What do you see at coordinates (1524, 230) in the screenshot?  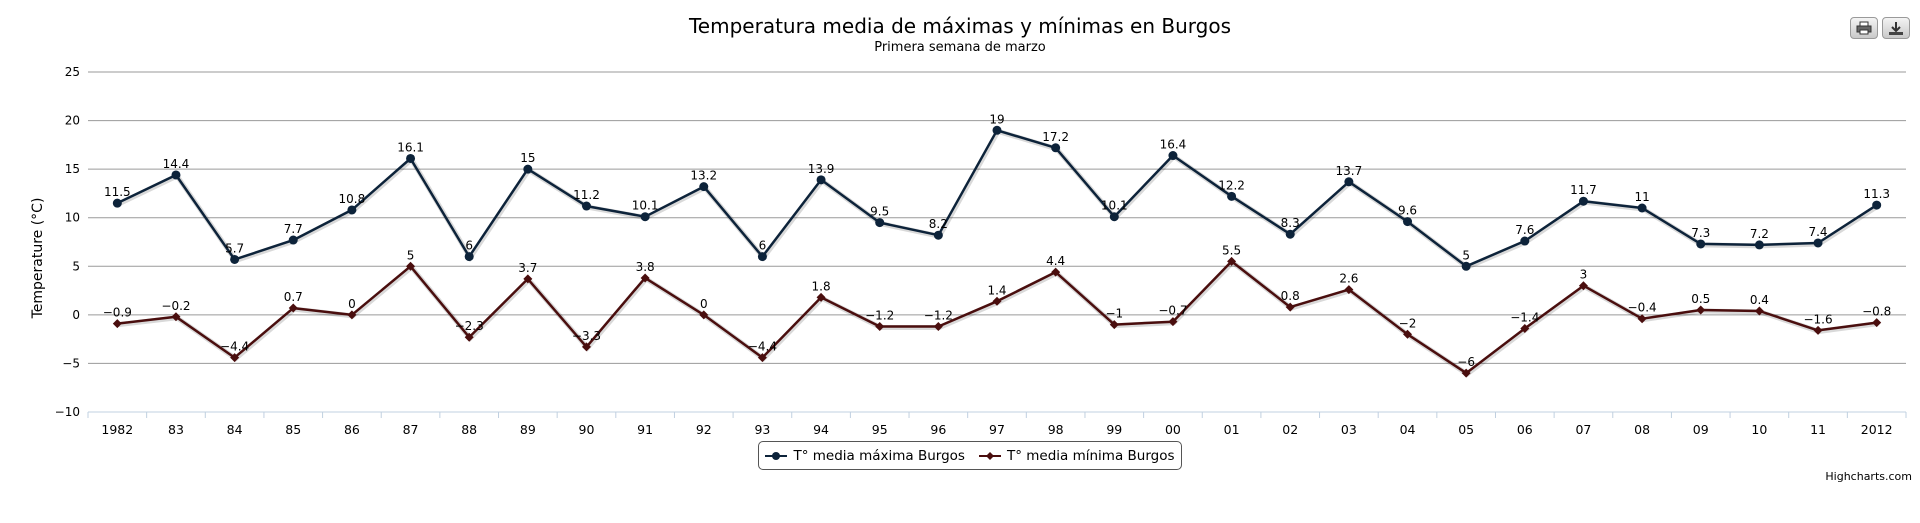 I see `data-label: 7.6` at bounding box center [1524, 230].